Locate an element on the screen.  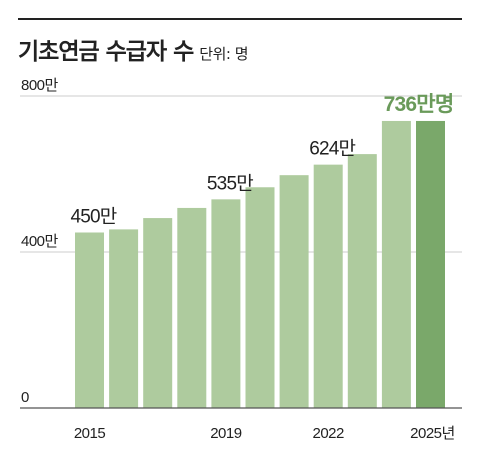
value-label: 736만명 is located at coordinates (419, 104).